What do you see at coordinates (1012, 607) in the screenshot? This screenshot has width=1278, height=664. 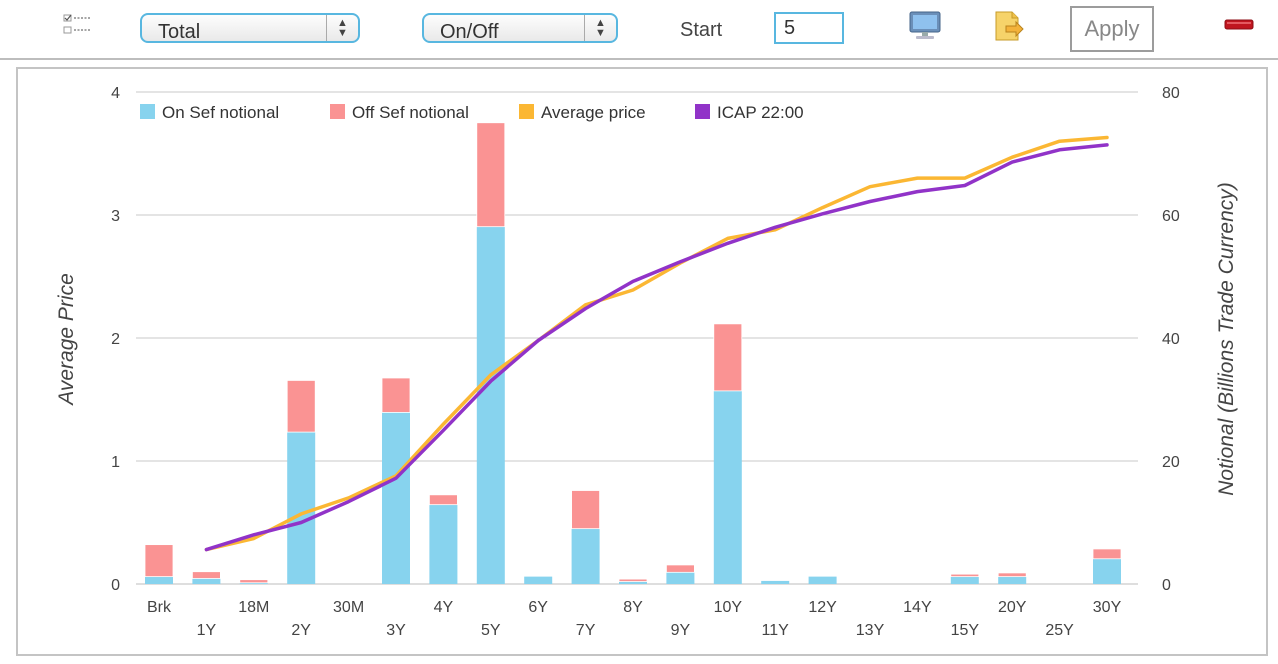 I see `x-tick-label: 20Y` at bounding box center [1012, 607].